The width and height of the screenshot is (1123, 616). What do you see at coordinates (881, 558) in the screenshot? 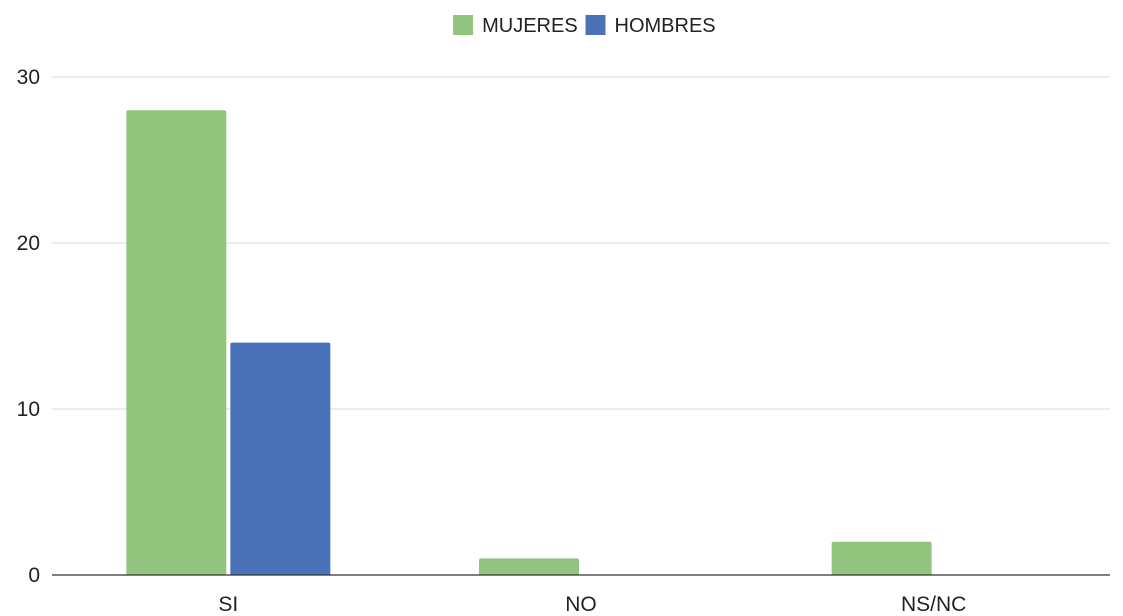
I see `bar-mujeres-ns-nc` at bounding box center [881, 558].